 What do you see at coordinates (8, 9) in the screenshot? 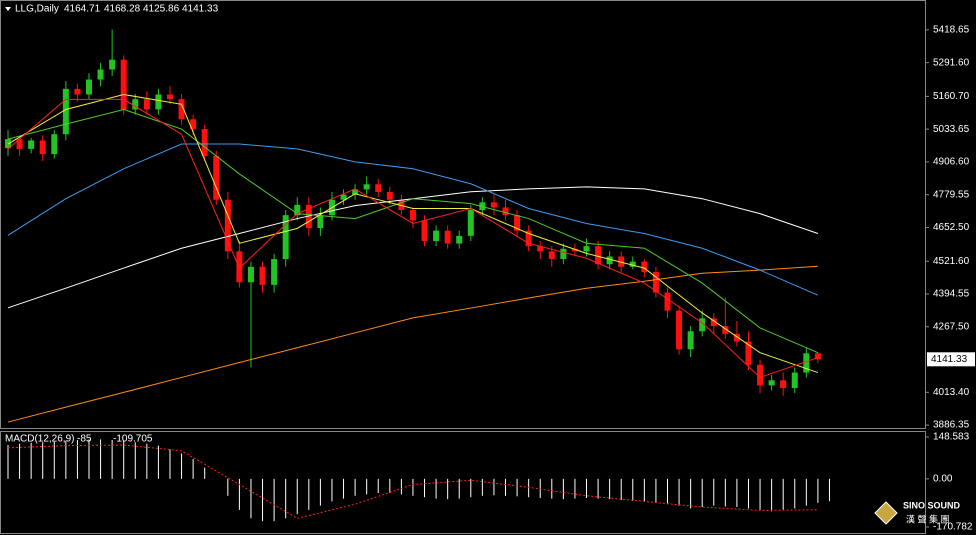
I see `menu-triangle` at bounding box center [8, 9].